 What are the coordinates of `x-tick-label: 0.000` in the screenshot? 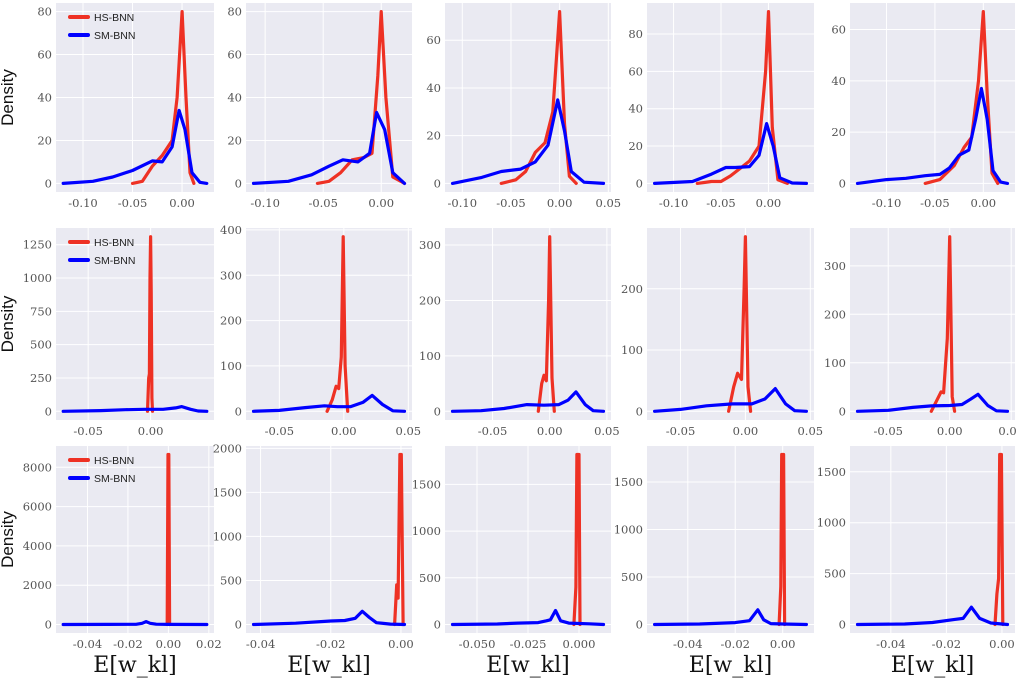 It's located at (579, 644).